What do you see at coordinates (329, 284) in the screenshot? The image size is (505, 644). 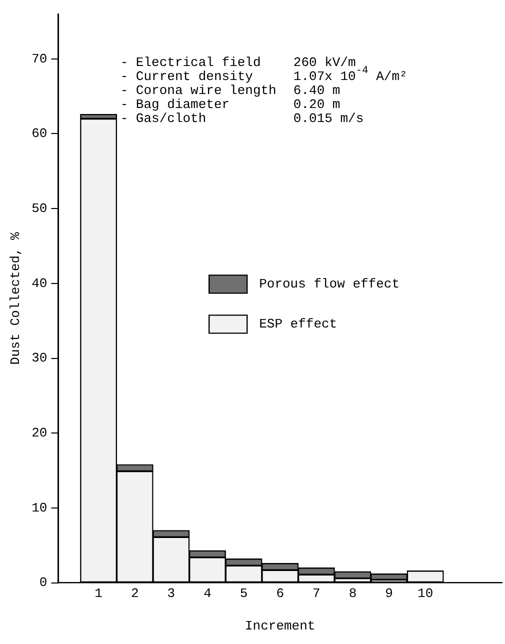 I see `legend-label: Porous flow effect` at bounding box center [329, 284].